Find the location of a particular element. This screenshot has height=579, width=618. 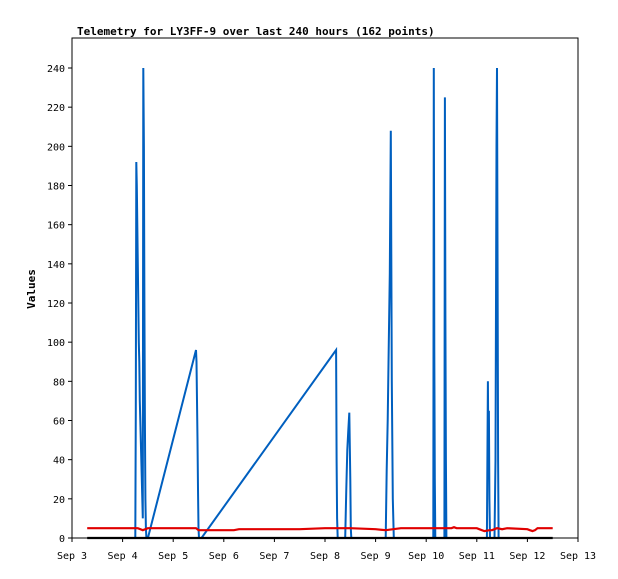

y-tick-label: 0 is located at coordinates (62, 539).